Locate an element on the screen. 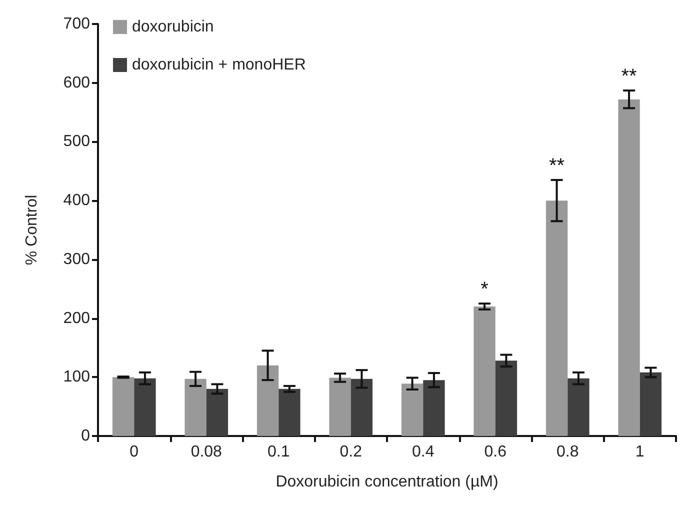 This screenshot has width=696, height=506. y-tick-label: 300 is located at coordinates (76, 259).